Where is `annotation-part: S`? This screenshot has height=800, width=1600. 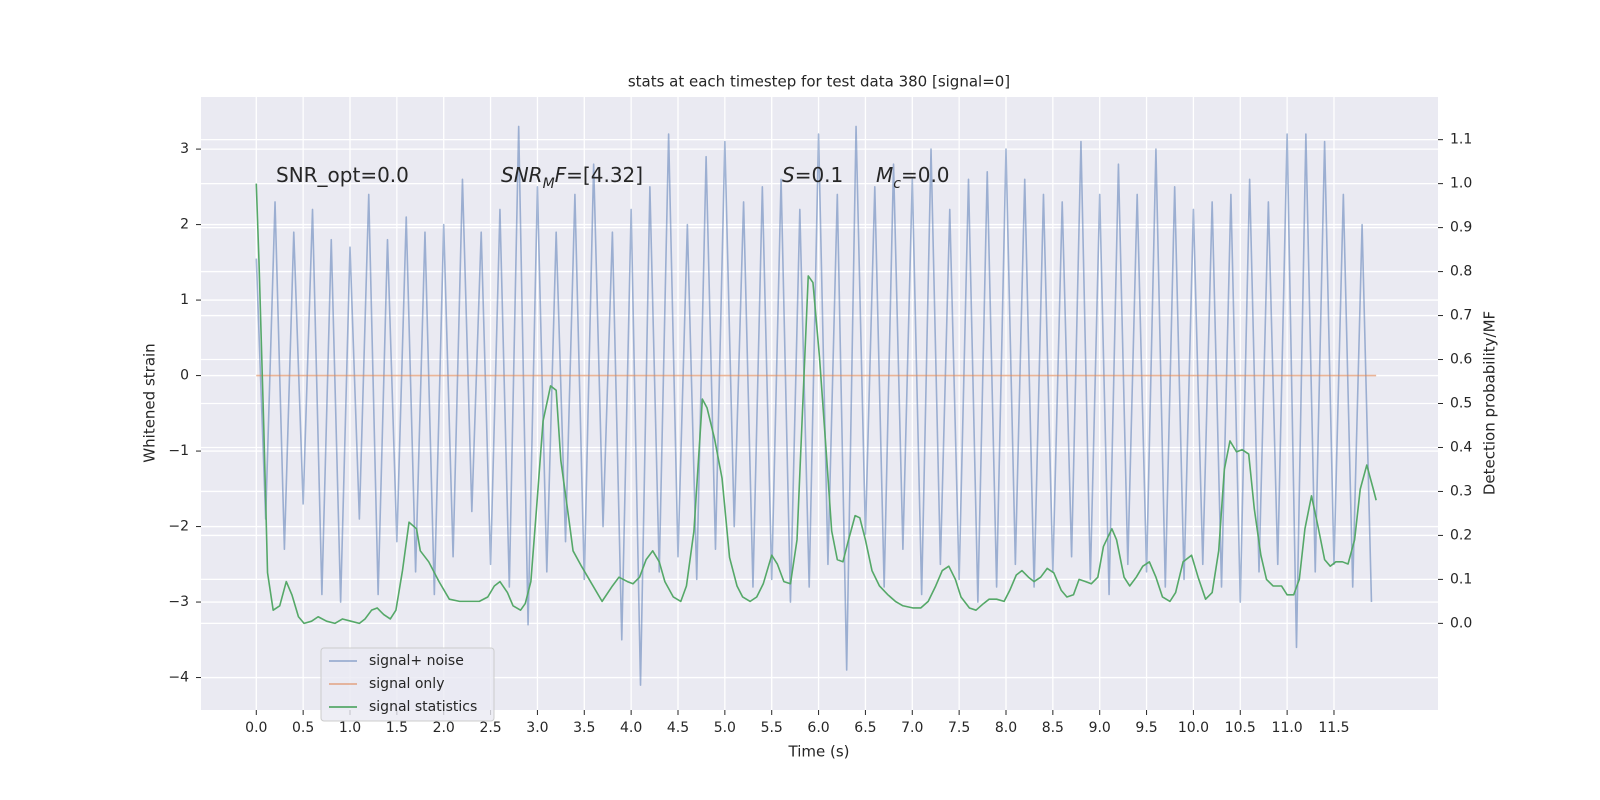 annotation-part: S is located at coordinates (788, 175).